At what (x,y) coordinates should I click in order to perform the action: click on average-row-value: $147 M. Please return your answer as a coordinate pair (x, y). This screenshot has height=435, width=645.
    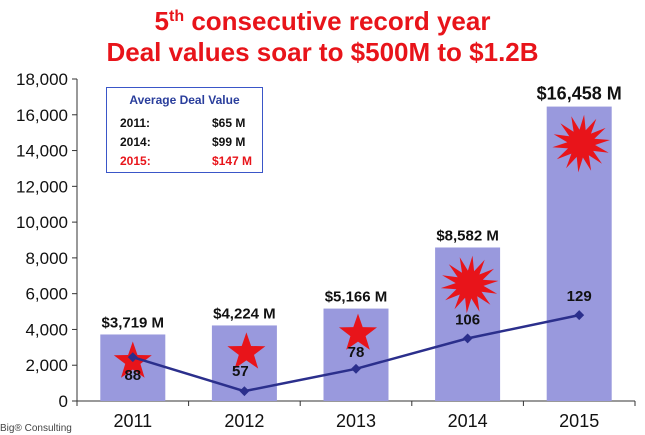
    Looking at the image, I should click on (232, 161).